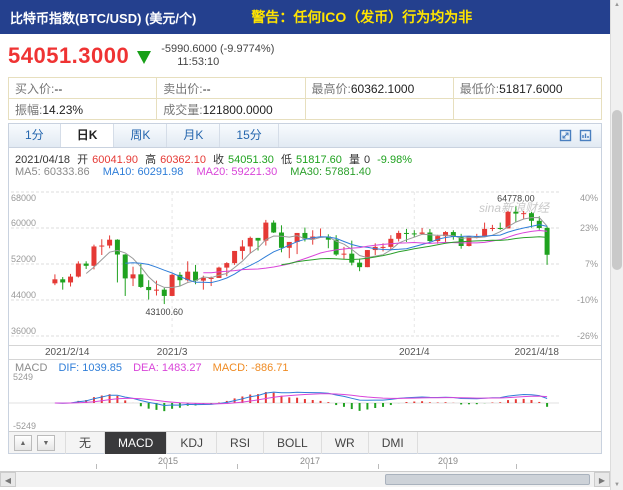 This screenshot has height=490, width=623. What do you see at coordinates (589, 198) in the screenshot?
I see `y-axis-percent-label: 40%` at bounding box center [589, 198].